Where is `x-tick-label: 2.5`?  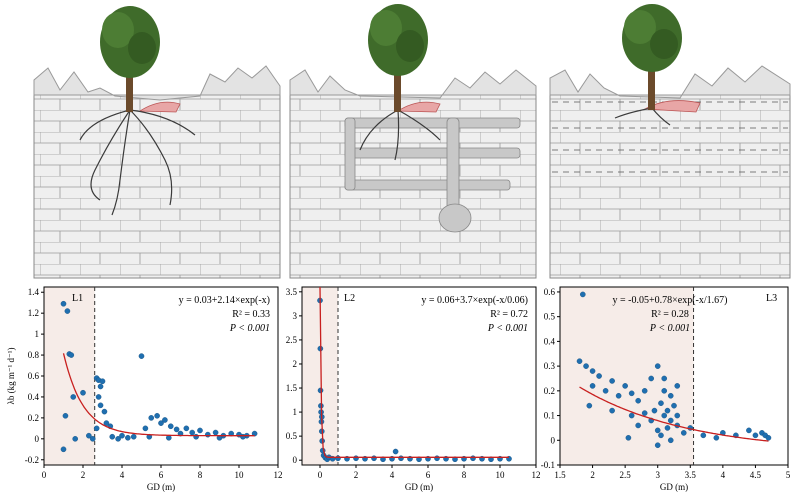 x-tick-label: 2.5 is located at coordinates (626, 475).